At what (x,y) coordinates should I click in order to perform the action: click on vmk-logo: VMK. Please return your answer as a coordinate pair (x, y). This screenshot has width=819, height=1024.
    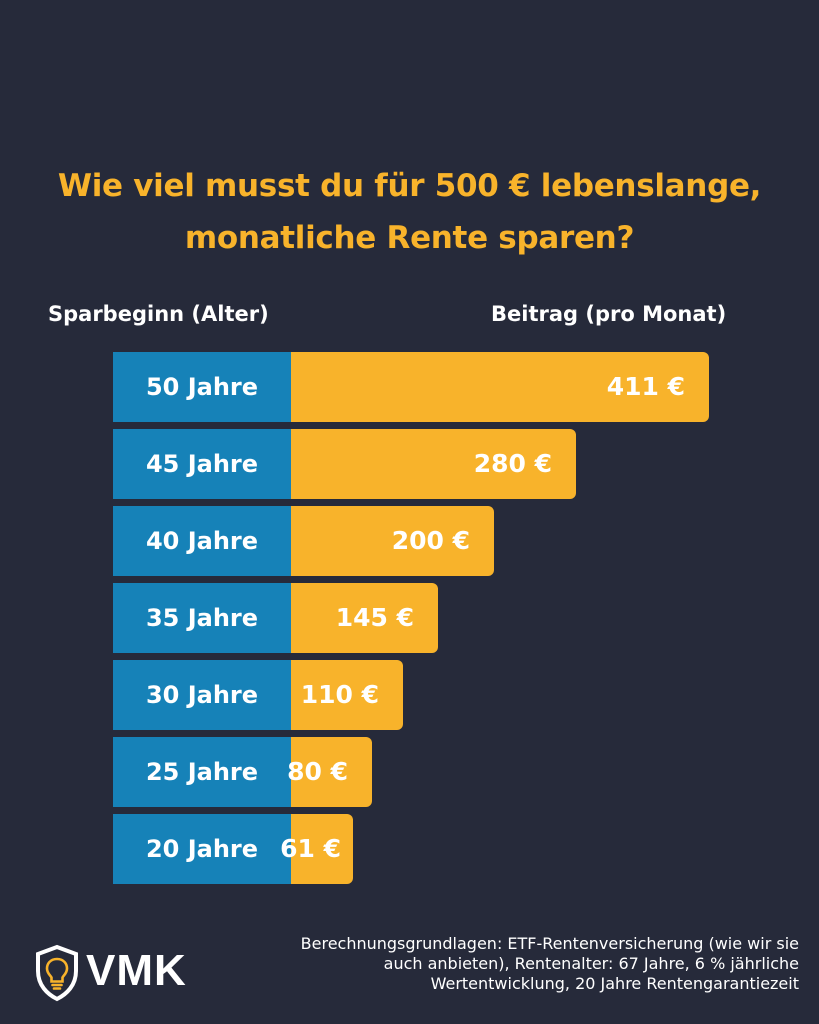
    Looking at the image, I should click on (119, 972).